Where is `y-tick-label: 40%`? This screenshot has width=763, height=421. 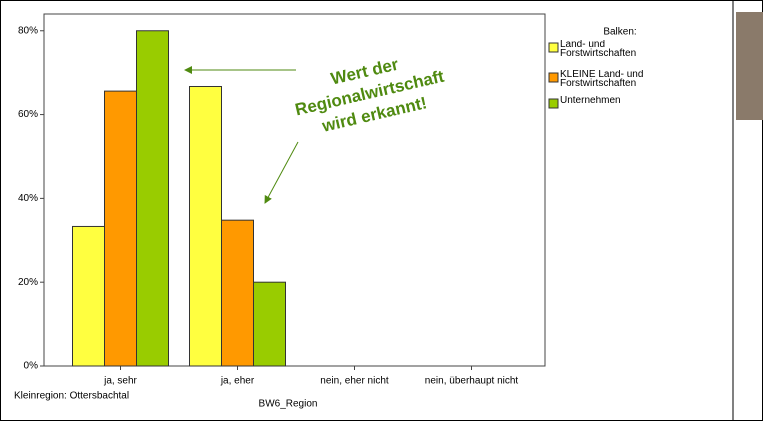 y-tick-label: 40% is located at coordinates (28, 198).